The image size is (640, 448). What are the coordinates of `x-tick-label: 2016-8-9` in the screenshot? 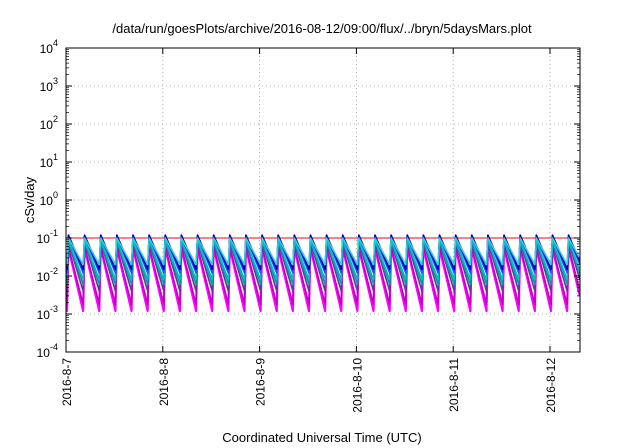 It's located at (261, 382).